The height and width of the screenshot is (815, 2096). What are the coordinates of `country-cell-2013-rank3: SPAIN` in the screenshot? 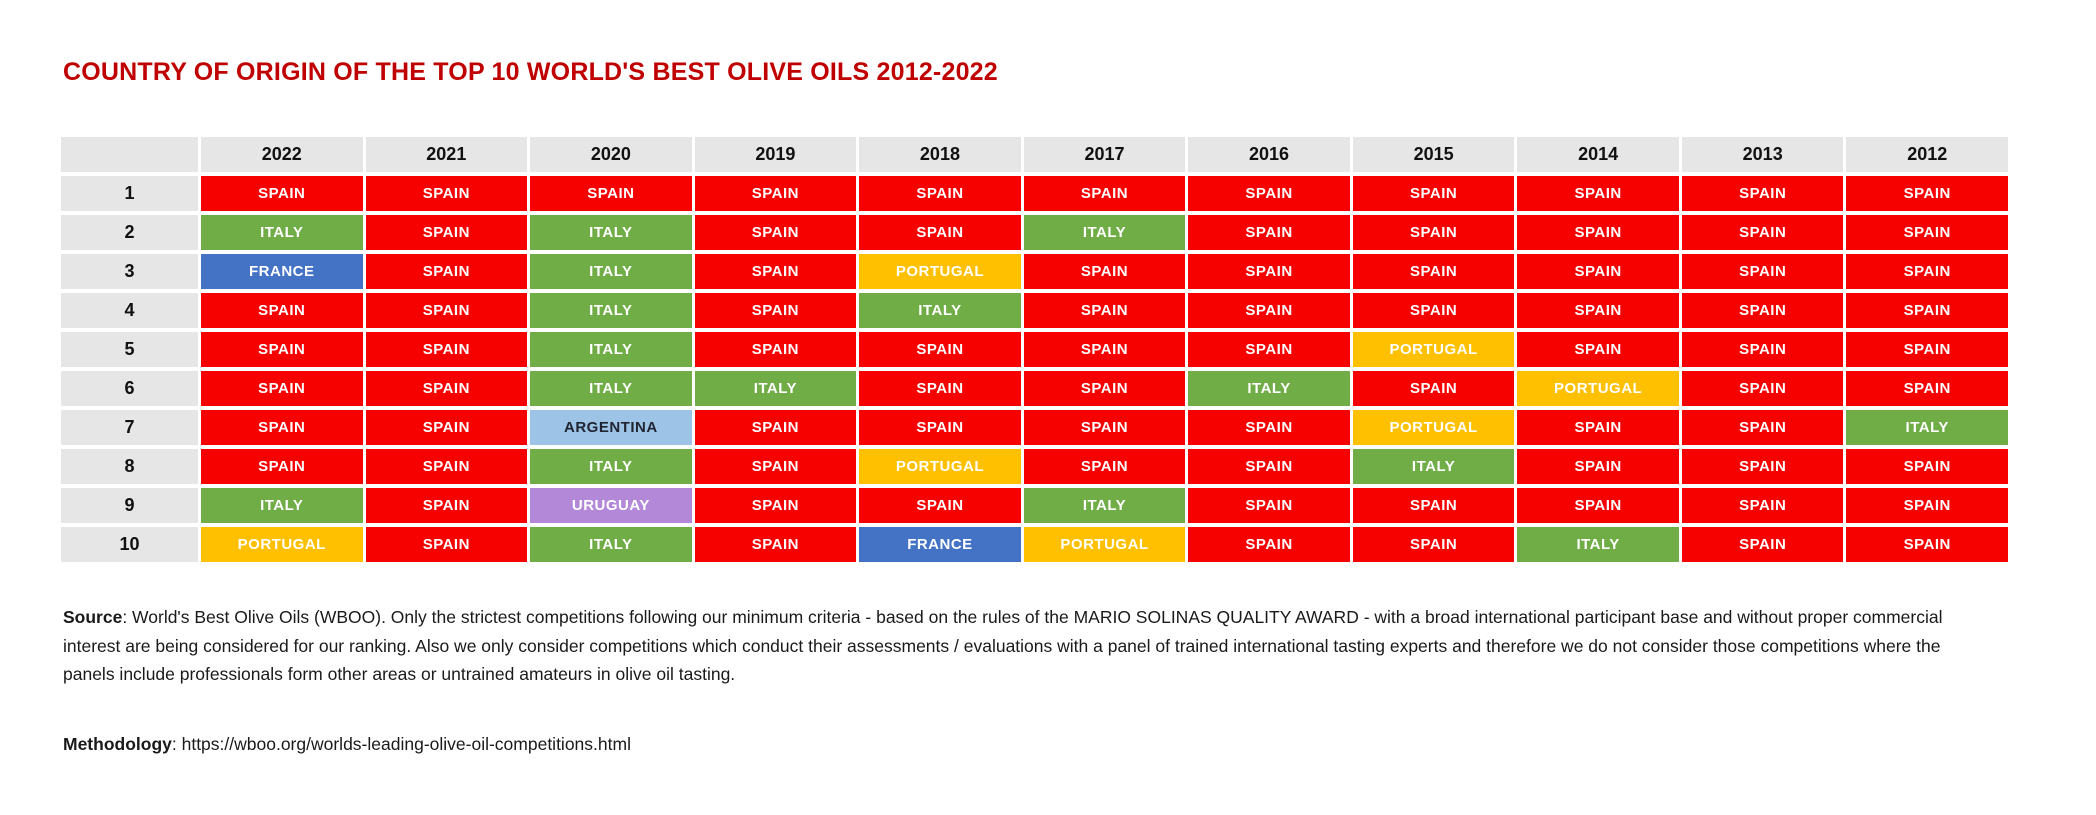 It's located at (1762, 271).